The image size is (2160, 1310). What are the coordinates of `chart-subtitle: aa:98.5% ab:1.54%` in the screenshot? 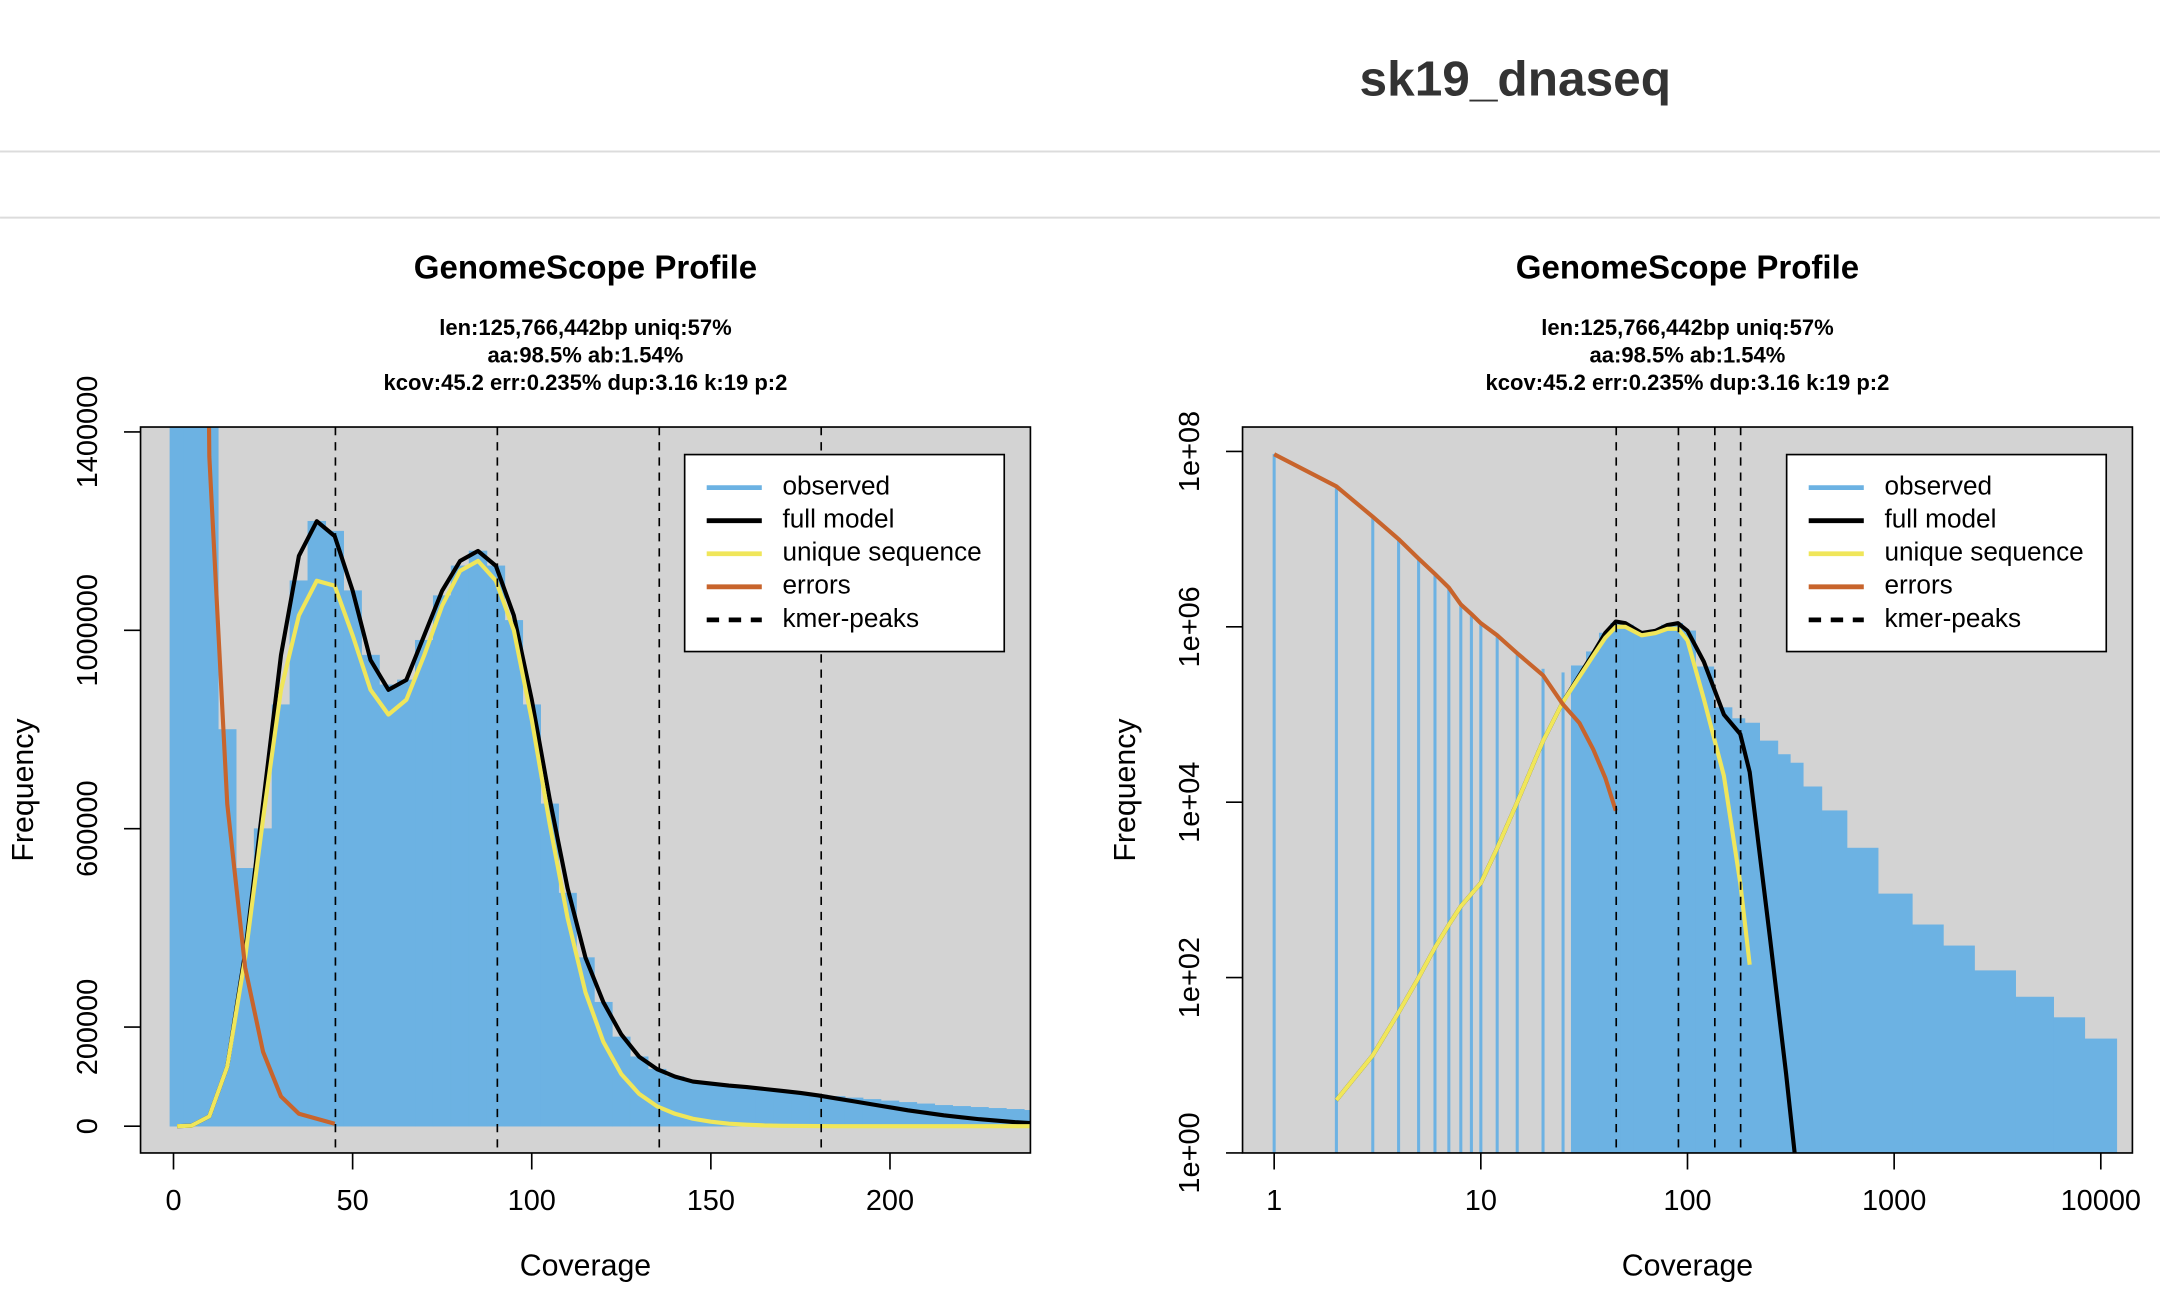 It's located at (1688, 355).